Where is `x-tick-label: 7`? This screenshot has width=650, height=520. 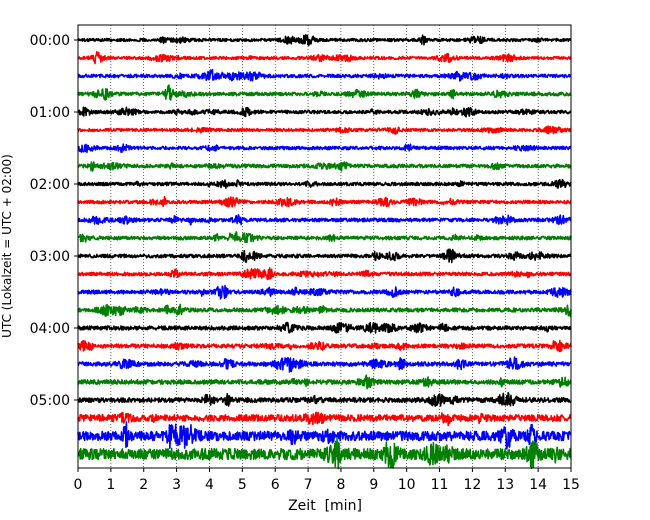 x-tick-label: 7 is located at coordinates (308, 485).